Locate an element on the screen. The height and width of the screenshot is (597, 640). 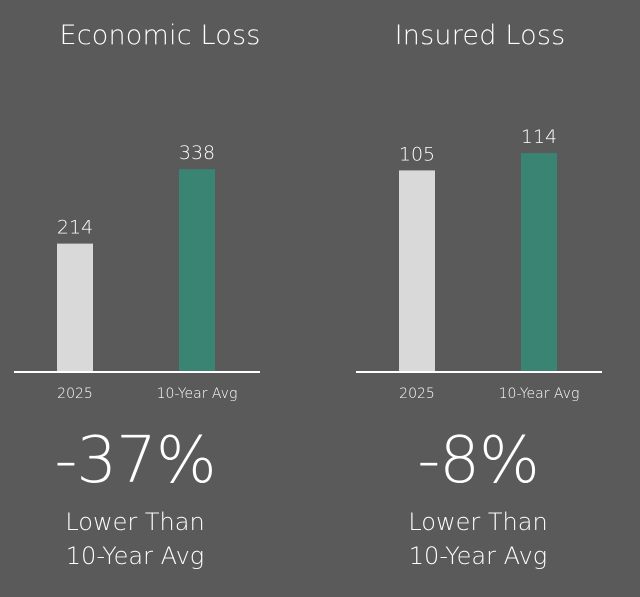
data-label: 338 is located at coordinates (197, 153).